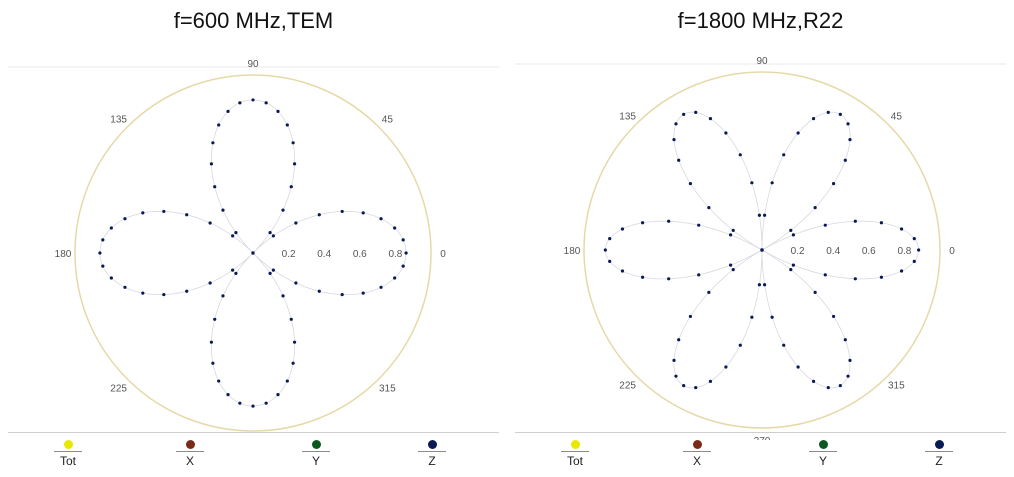 The width and height of the screenshot is (1014, 477). What do you see at coordinates (253, 439) in the screenshot?
I see `angle-tick-label: 270` at bounding box center [253, 439].